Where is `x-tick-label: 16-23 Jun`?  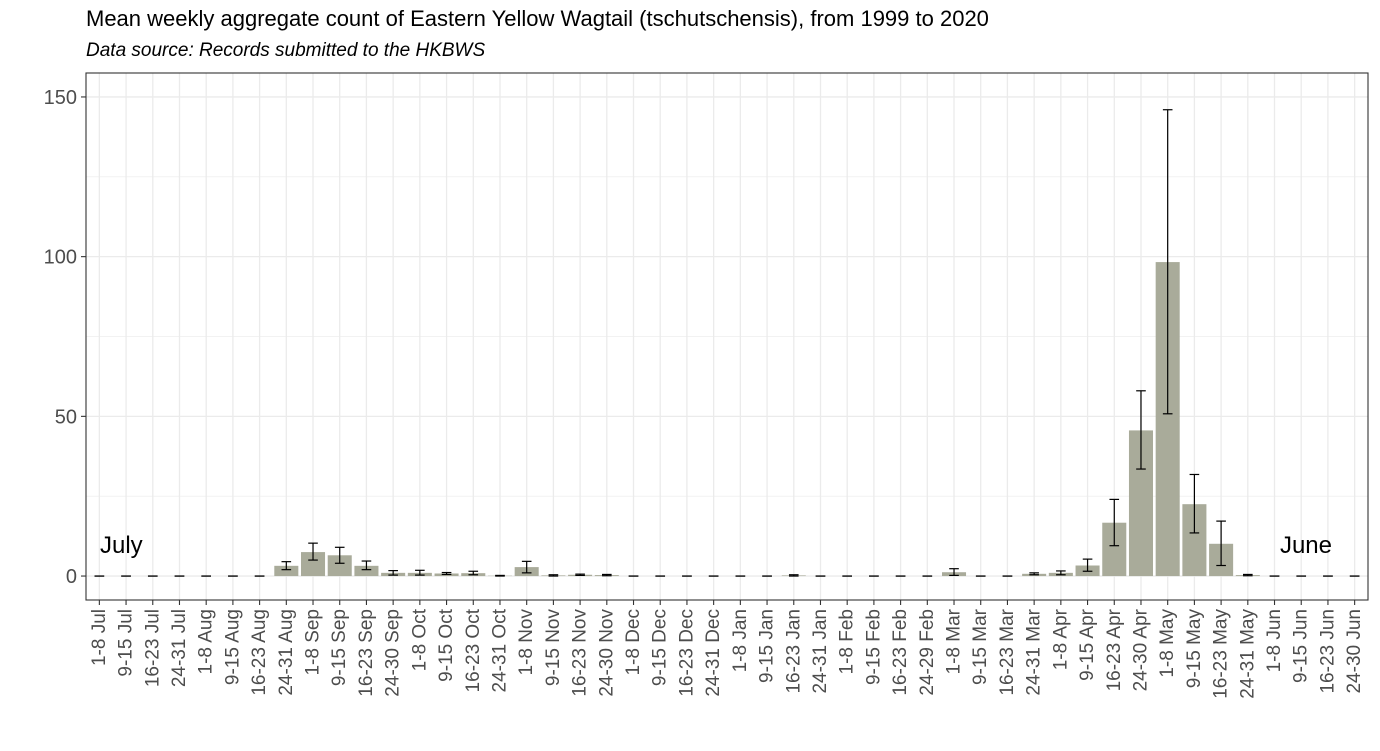
x-tick-label: 16-23 Jun is located at coordinates (1327, 651).